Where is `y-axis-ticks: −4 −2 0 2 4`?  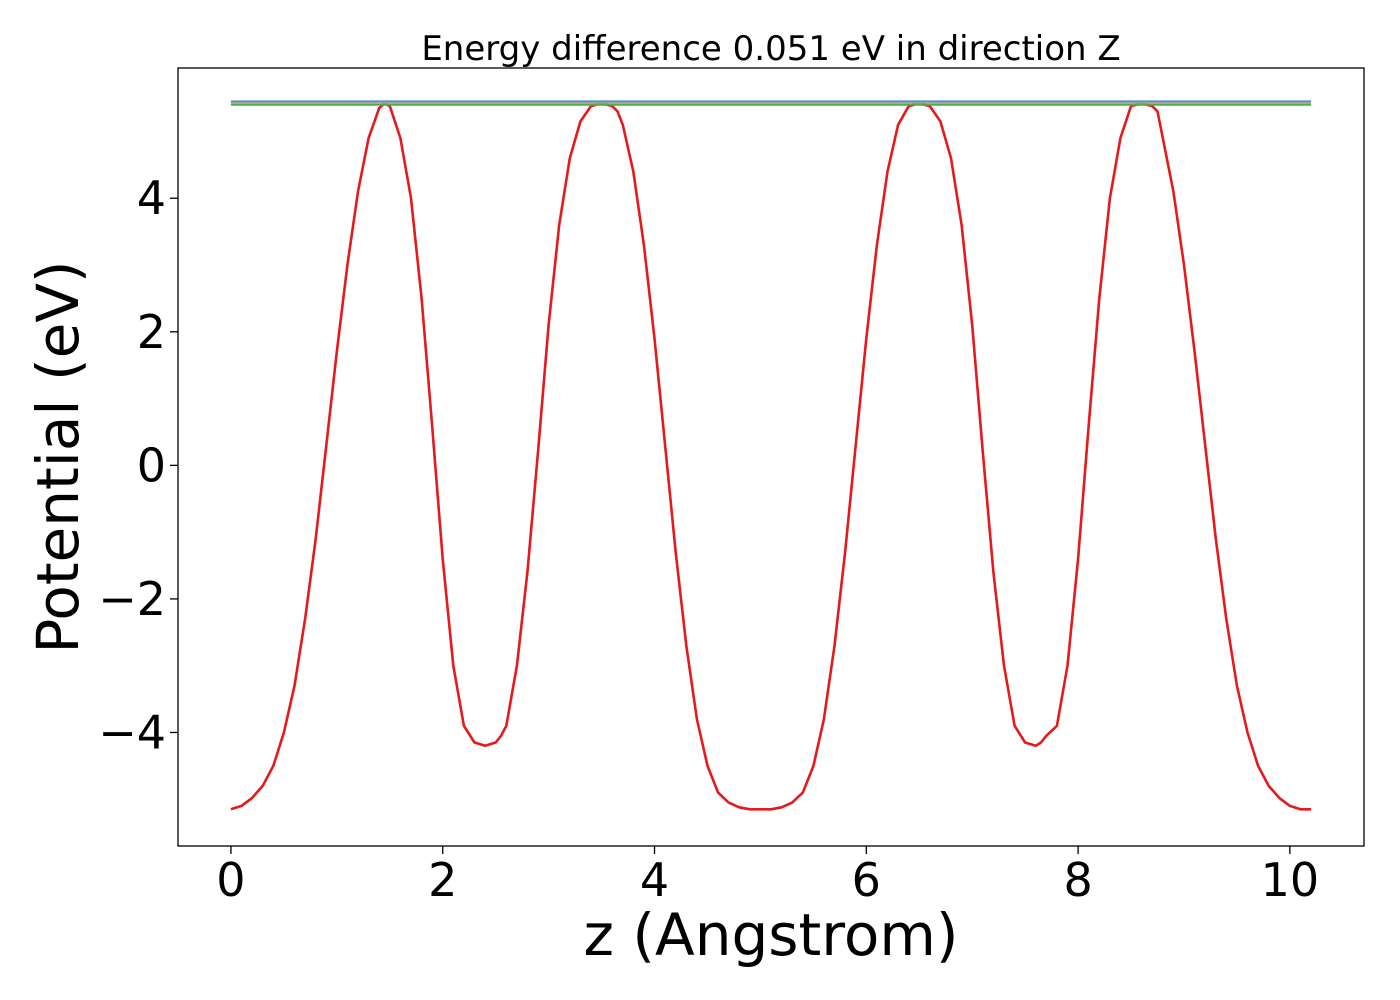 y-axis-ticks: −4 −2 0 2 4 is located at coordinates (138, 465).